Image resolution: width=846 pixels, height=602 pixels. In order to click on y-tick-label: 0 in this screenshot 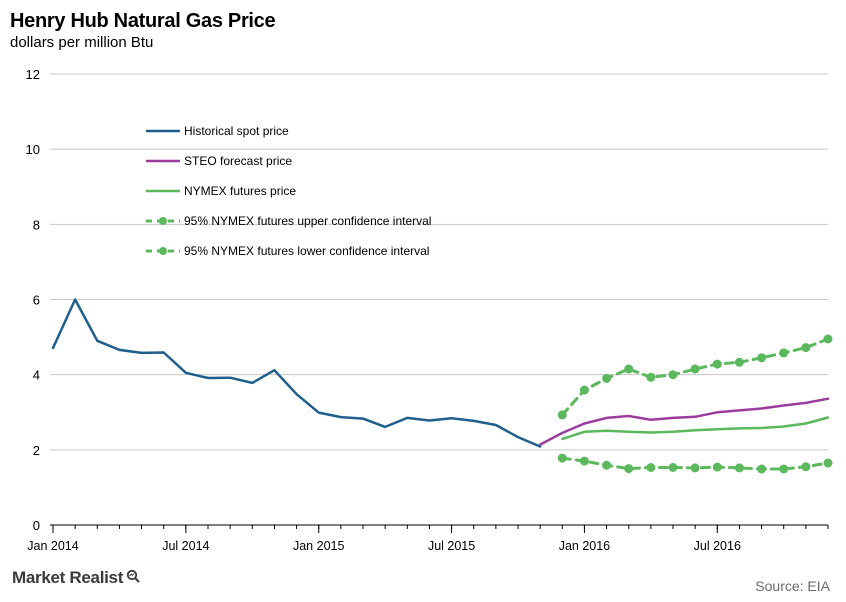, I will do `click(36, 525)`.